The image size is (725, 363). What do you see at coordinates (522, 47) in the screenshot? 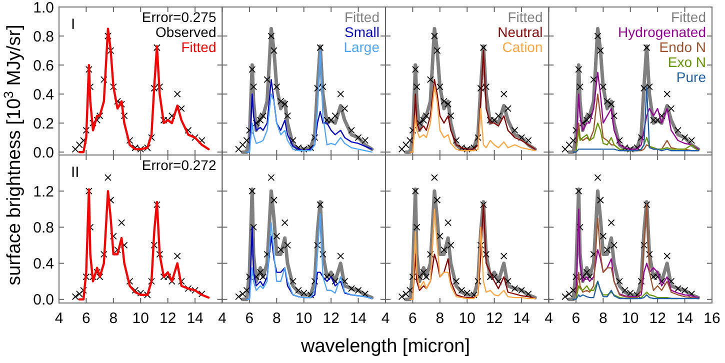
I see `text: Cation` at bounding box center [522, 47].